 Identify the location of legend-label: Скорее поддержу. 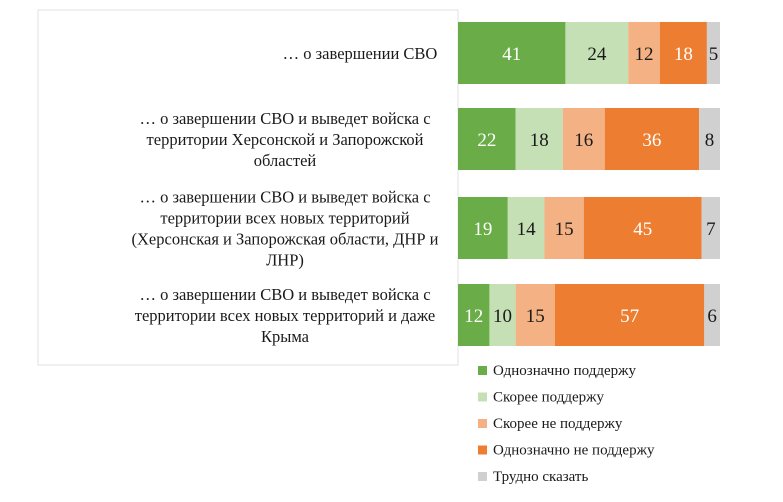
(548, 398).